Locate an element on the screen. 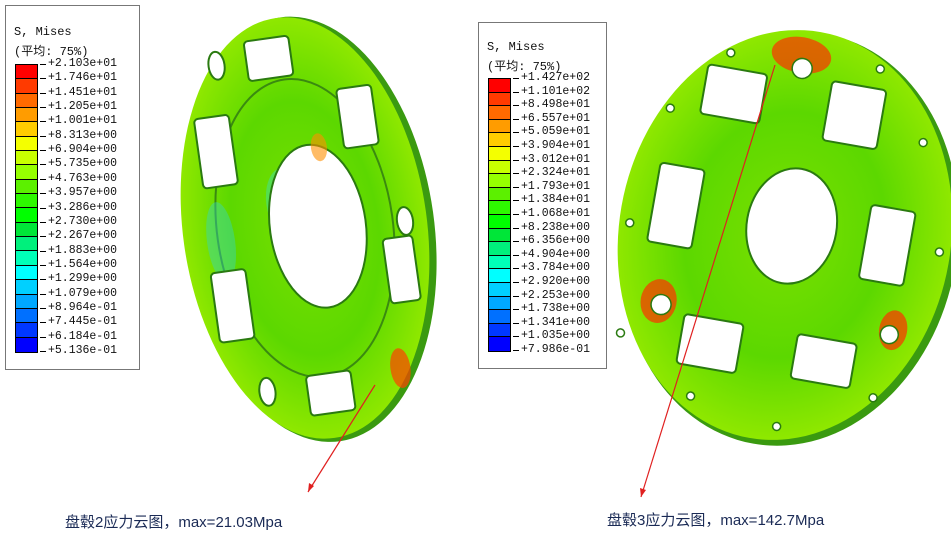  arrow-left-head is located at coordinates (311, 487).